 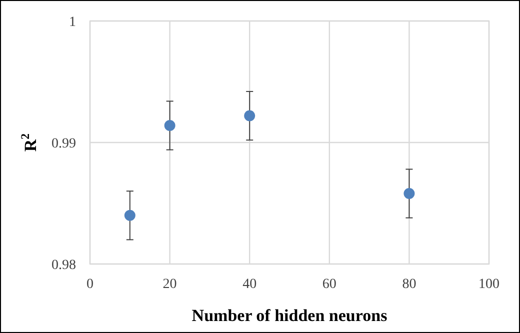 I want to click on x-tick-label: 60, so click(x=329, y=284).